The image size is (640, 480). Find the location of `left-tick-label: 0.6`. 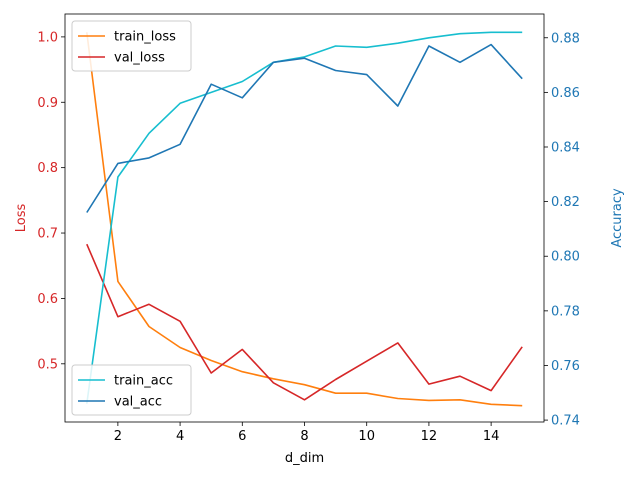

left-tick-label: 0.6 is located at coordinates (47, 299).